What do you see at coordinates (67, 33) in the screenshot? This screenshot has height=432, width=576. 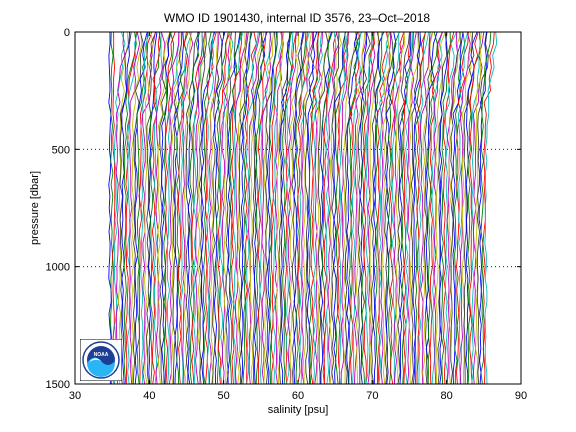 I see `y-tick-label: 0` at bounding box center [67, 33].